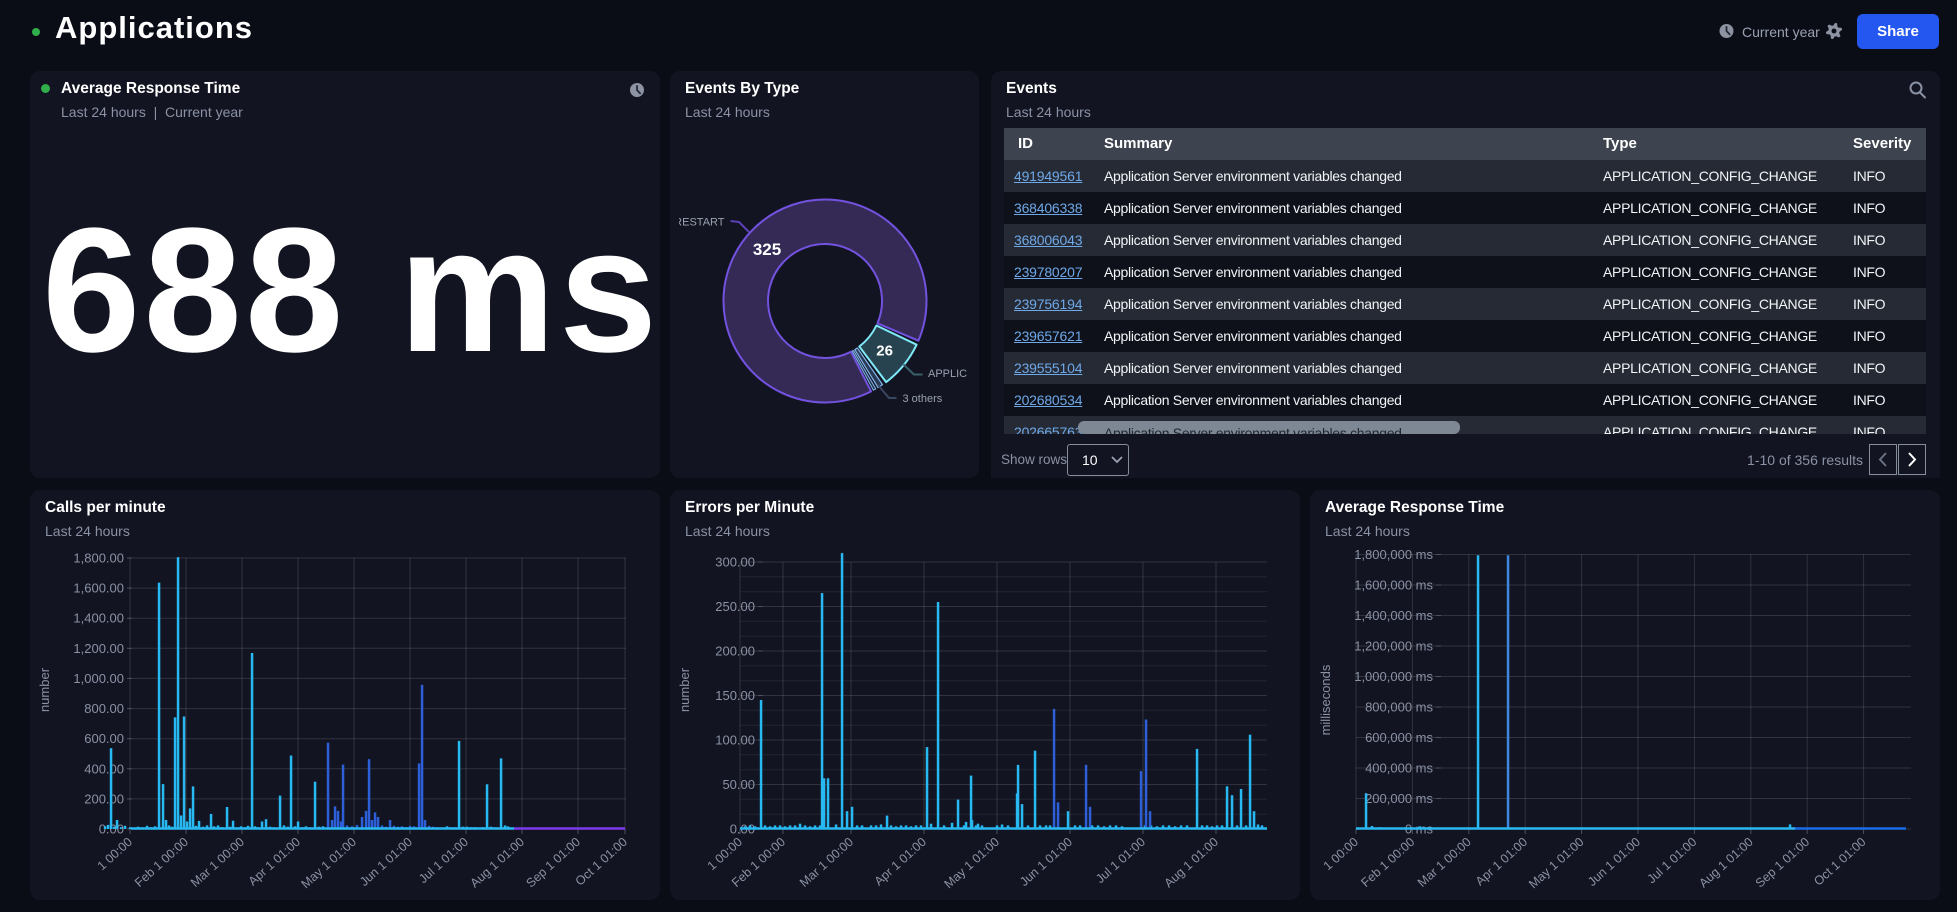 The width and height of the screenshot is (1957, 912). I want to click on svg-text: milliseconds, so click(1325, 699).